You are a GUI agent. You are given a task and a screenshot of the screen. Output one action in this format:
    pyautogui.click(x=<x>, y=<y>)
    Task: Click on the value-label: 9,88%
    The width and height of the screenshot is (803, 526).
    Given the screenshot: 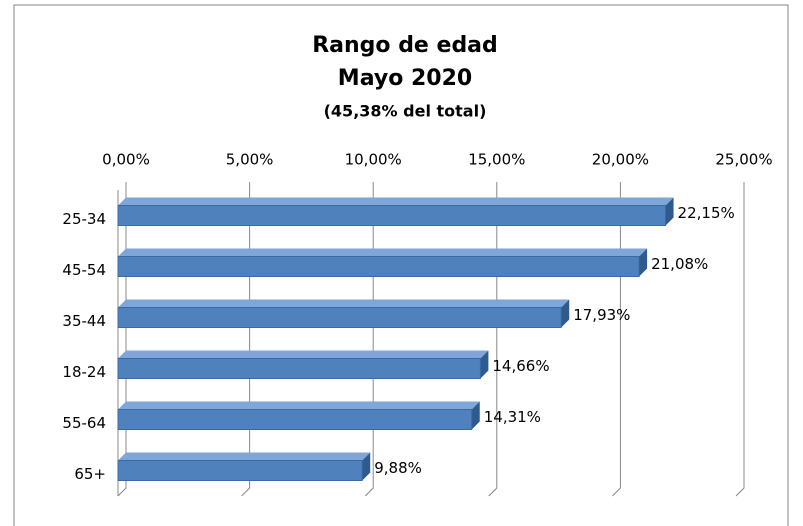 What is the action you would take?
    pyautogui.click(x=398, y=468)
    